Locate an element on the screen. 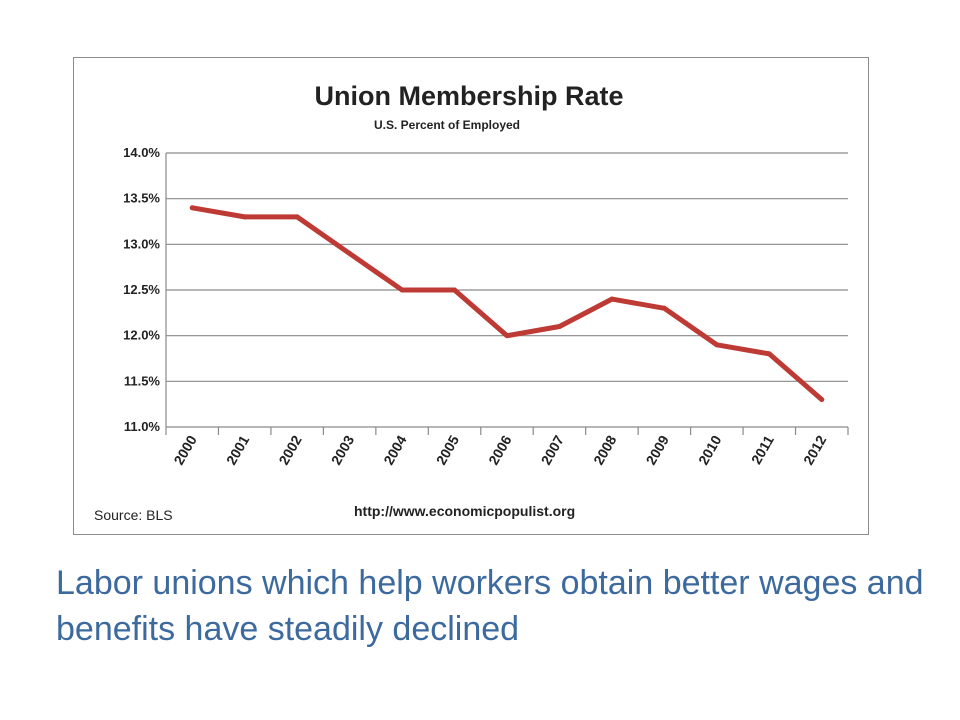 Image resolution: width=960 pixels, height=720 pixels. x-tick-label: 2000 is located at coordinates (185, 449).